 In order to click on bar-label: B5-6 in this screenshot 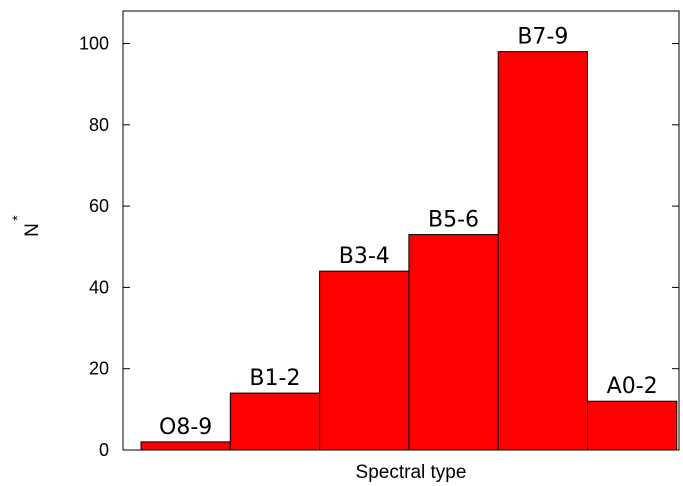, I will do `click(453, 220)`.